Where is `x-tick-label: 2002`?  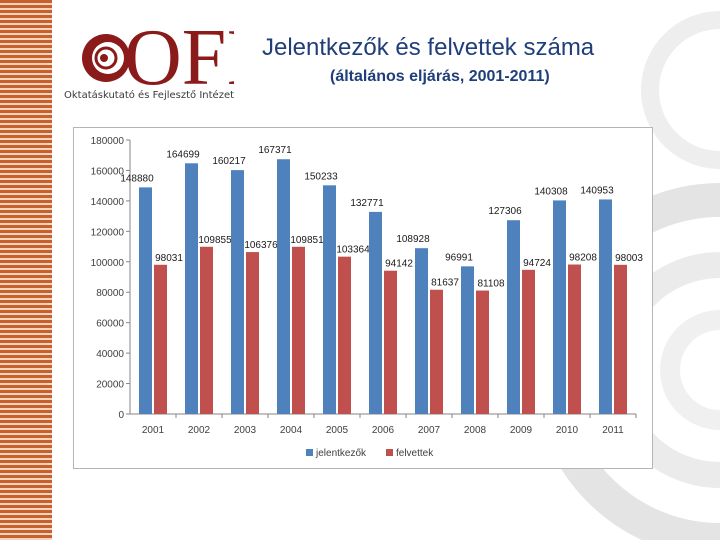
x-tick-label: 2002 is located at coordinates (199, 430).